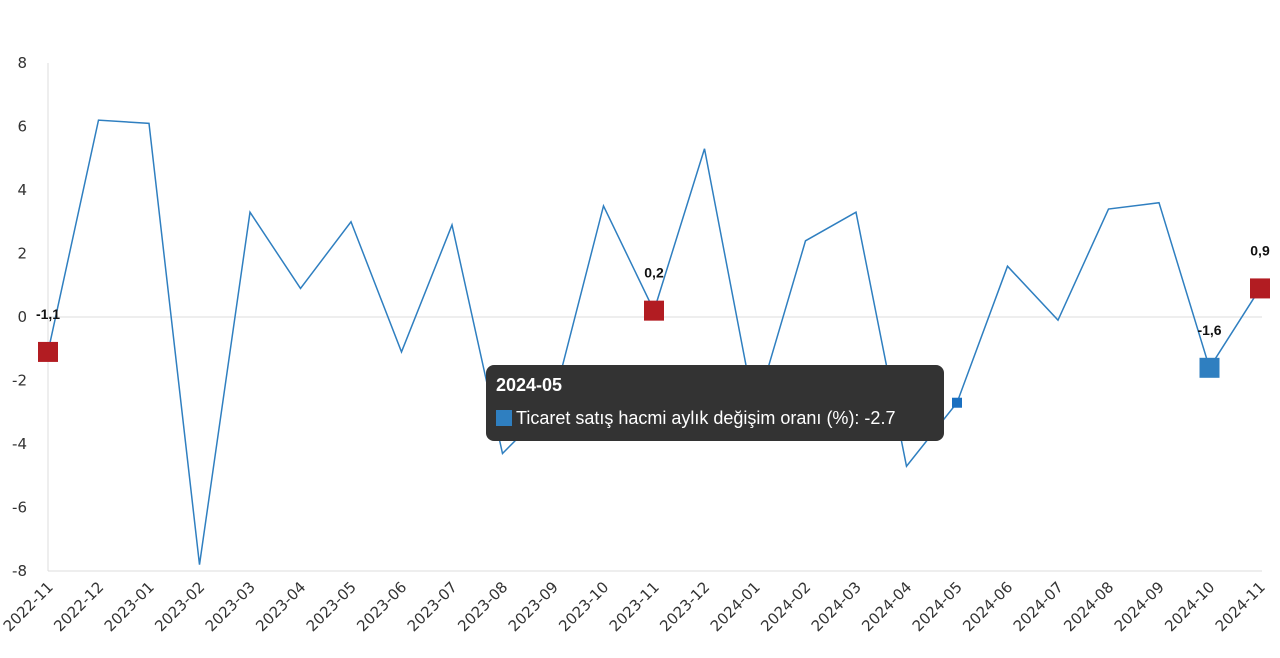 This screenshot has height=658, width=1280. I want to click on y-tick-label: -2, so click(19, 381).